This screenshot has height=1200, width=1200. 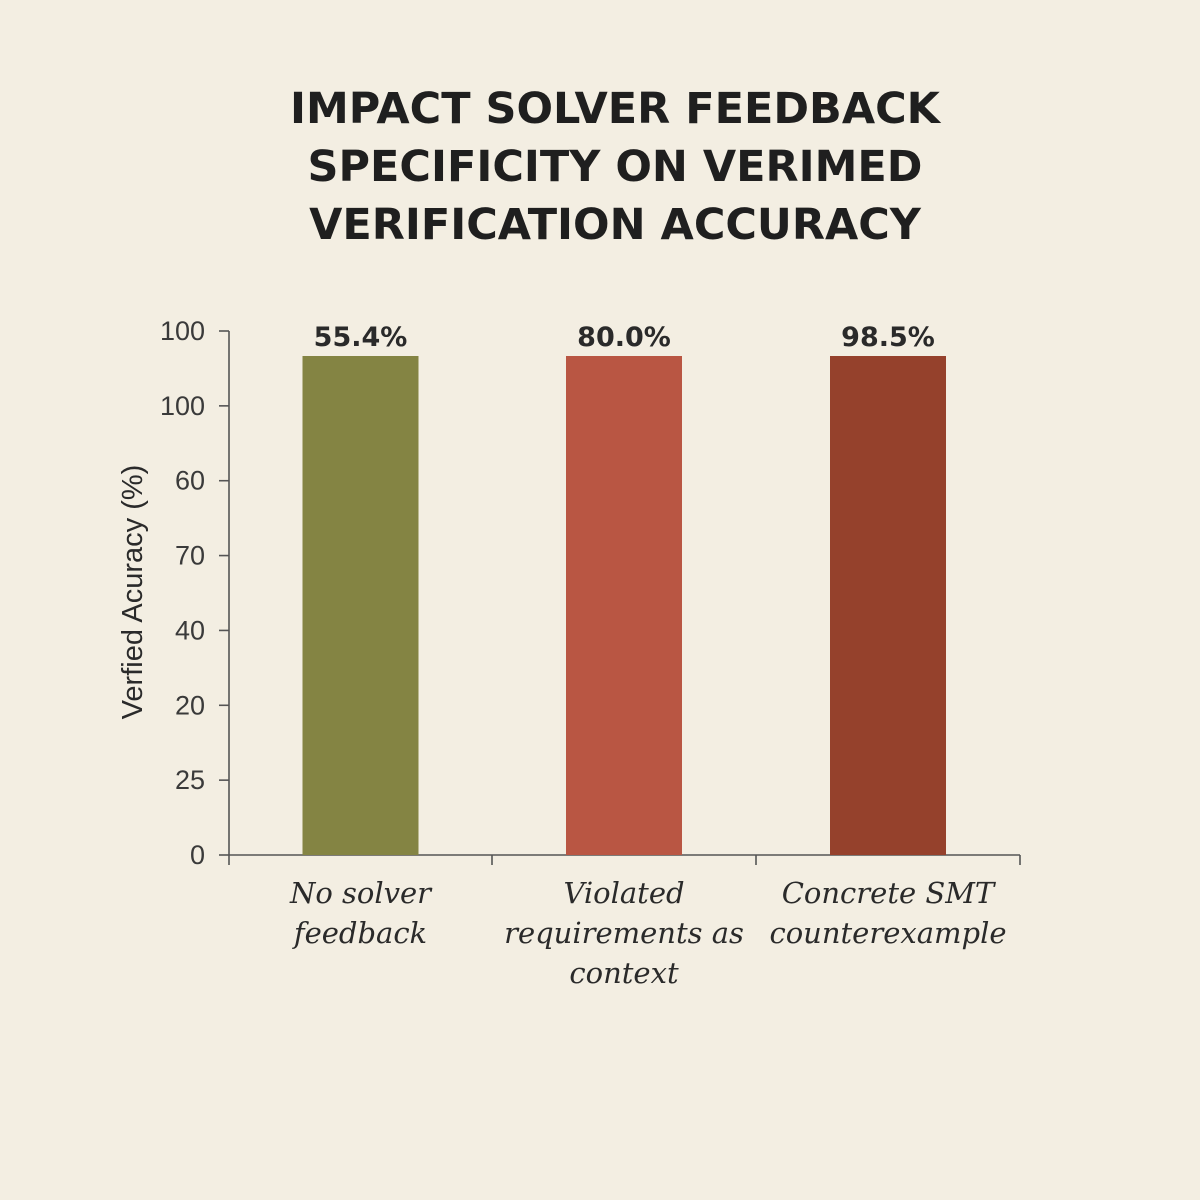 I want to click on y-tick-label: 20, so click(x=190, y=705).